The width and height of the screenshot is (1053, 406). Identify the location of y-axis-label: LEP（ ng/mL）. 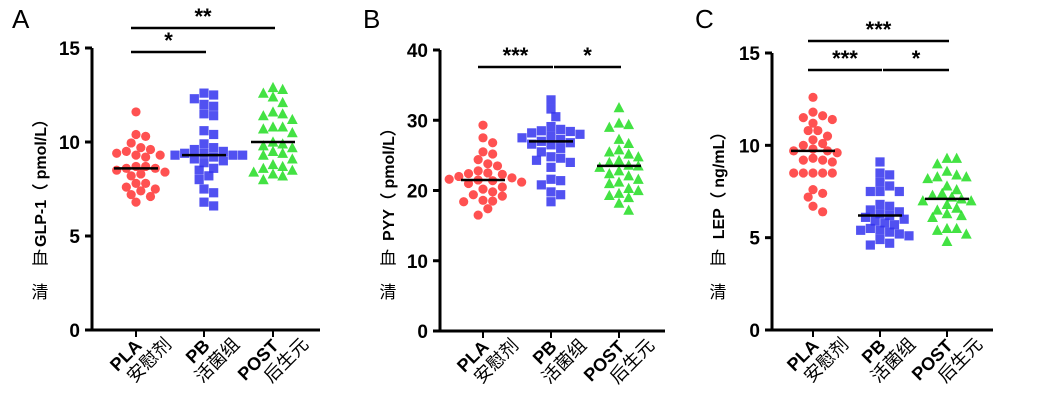
(719, 182).